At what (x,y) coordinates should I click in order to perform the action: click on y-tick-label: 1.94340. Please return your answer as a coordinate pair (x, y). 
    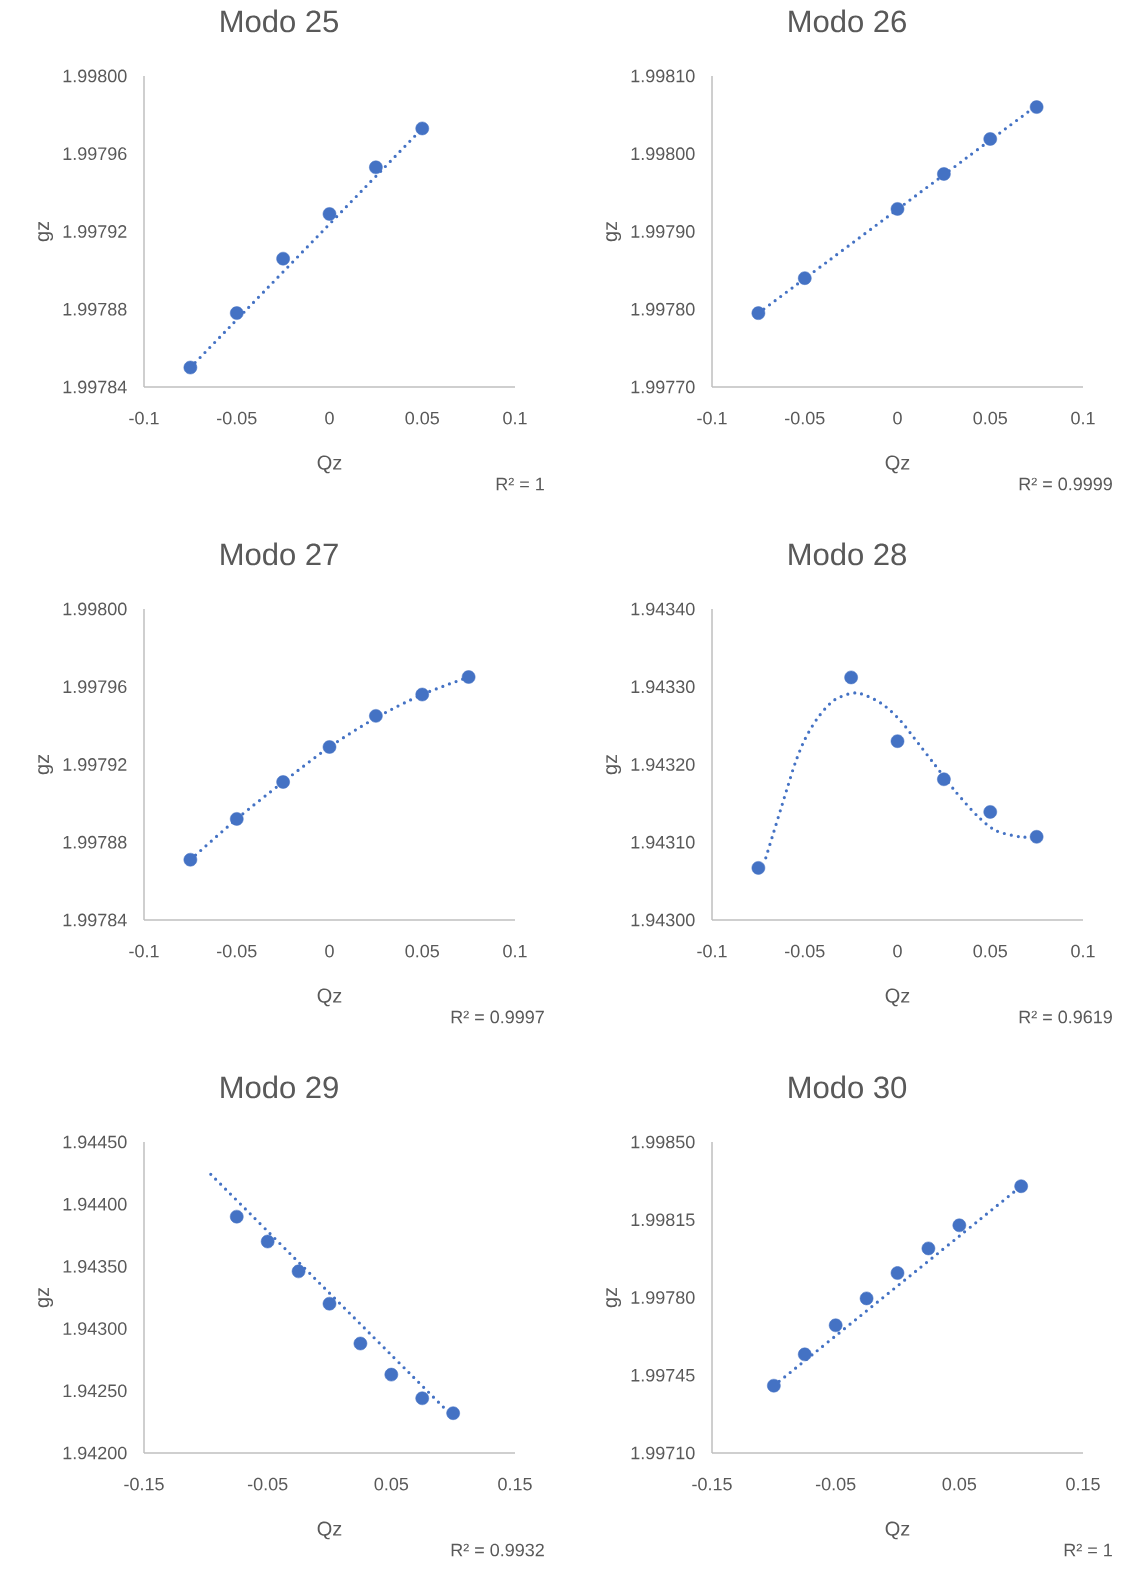
    Looking at the image, I should click on (663, 609).